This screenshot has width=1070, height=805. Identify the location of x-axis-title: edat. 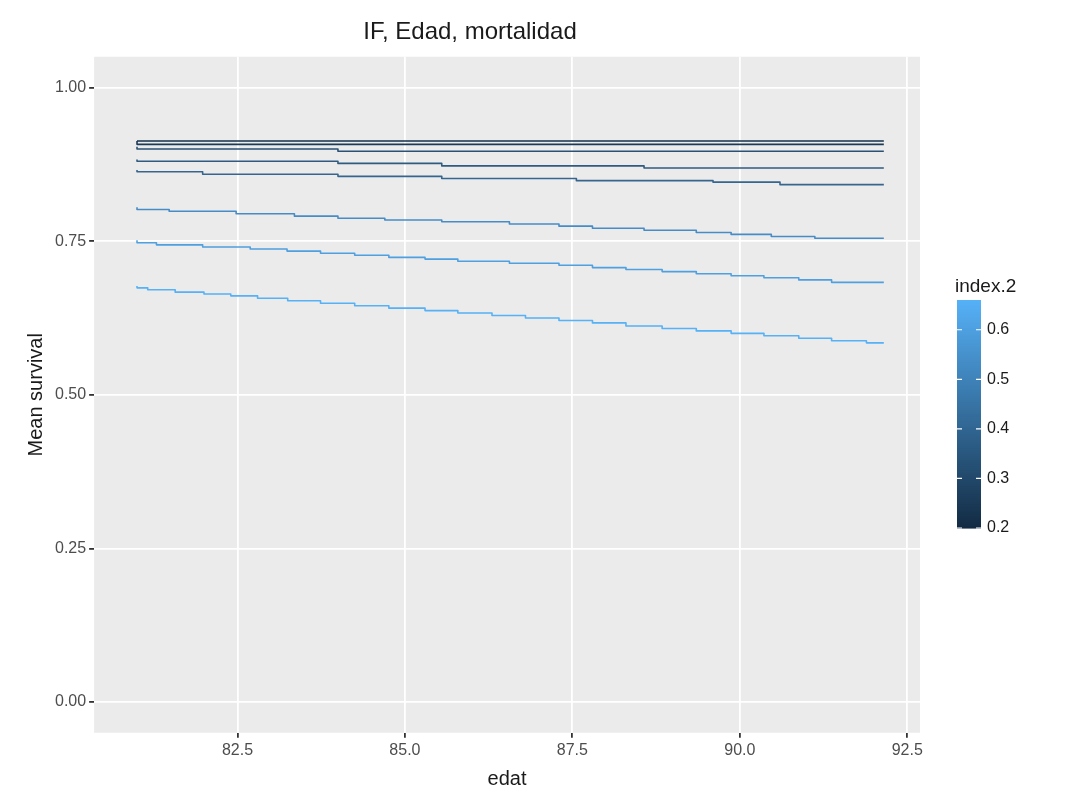
(507, 777).